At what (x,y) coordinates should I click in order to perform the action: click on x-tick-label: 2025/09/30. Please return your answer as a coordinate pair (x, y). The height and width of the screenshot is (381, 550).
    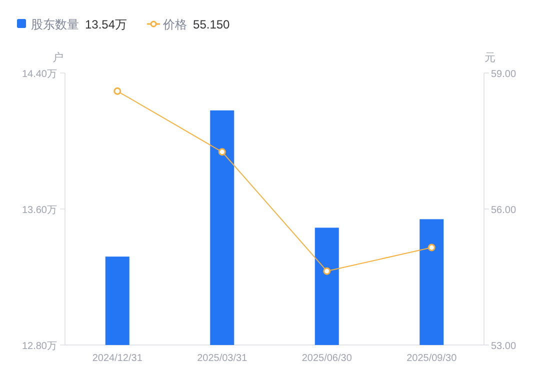
    Looking at the image, I should click on (432, 358).